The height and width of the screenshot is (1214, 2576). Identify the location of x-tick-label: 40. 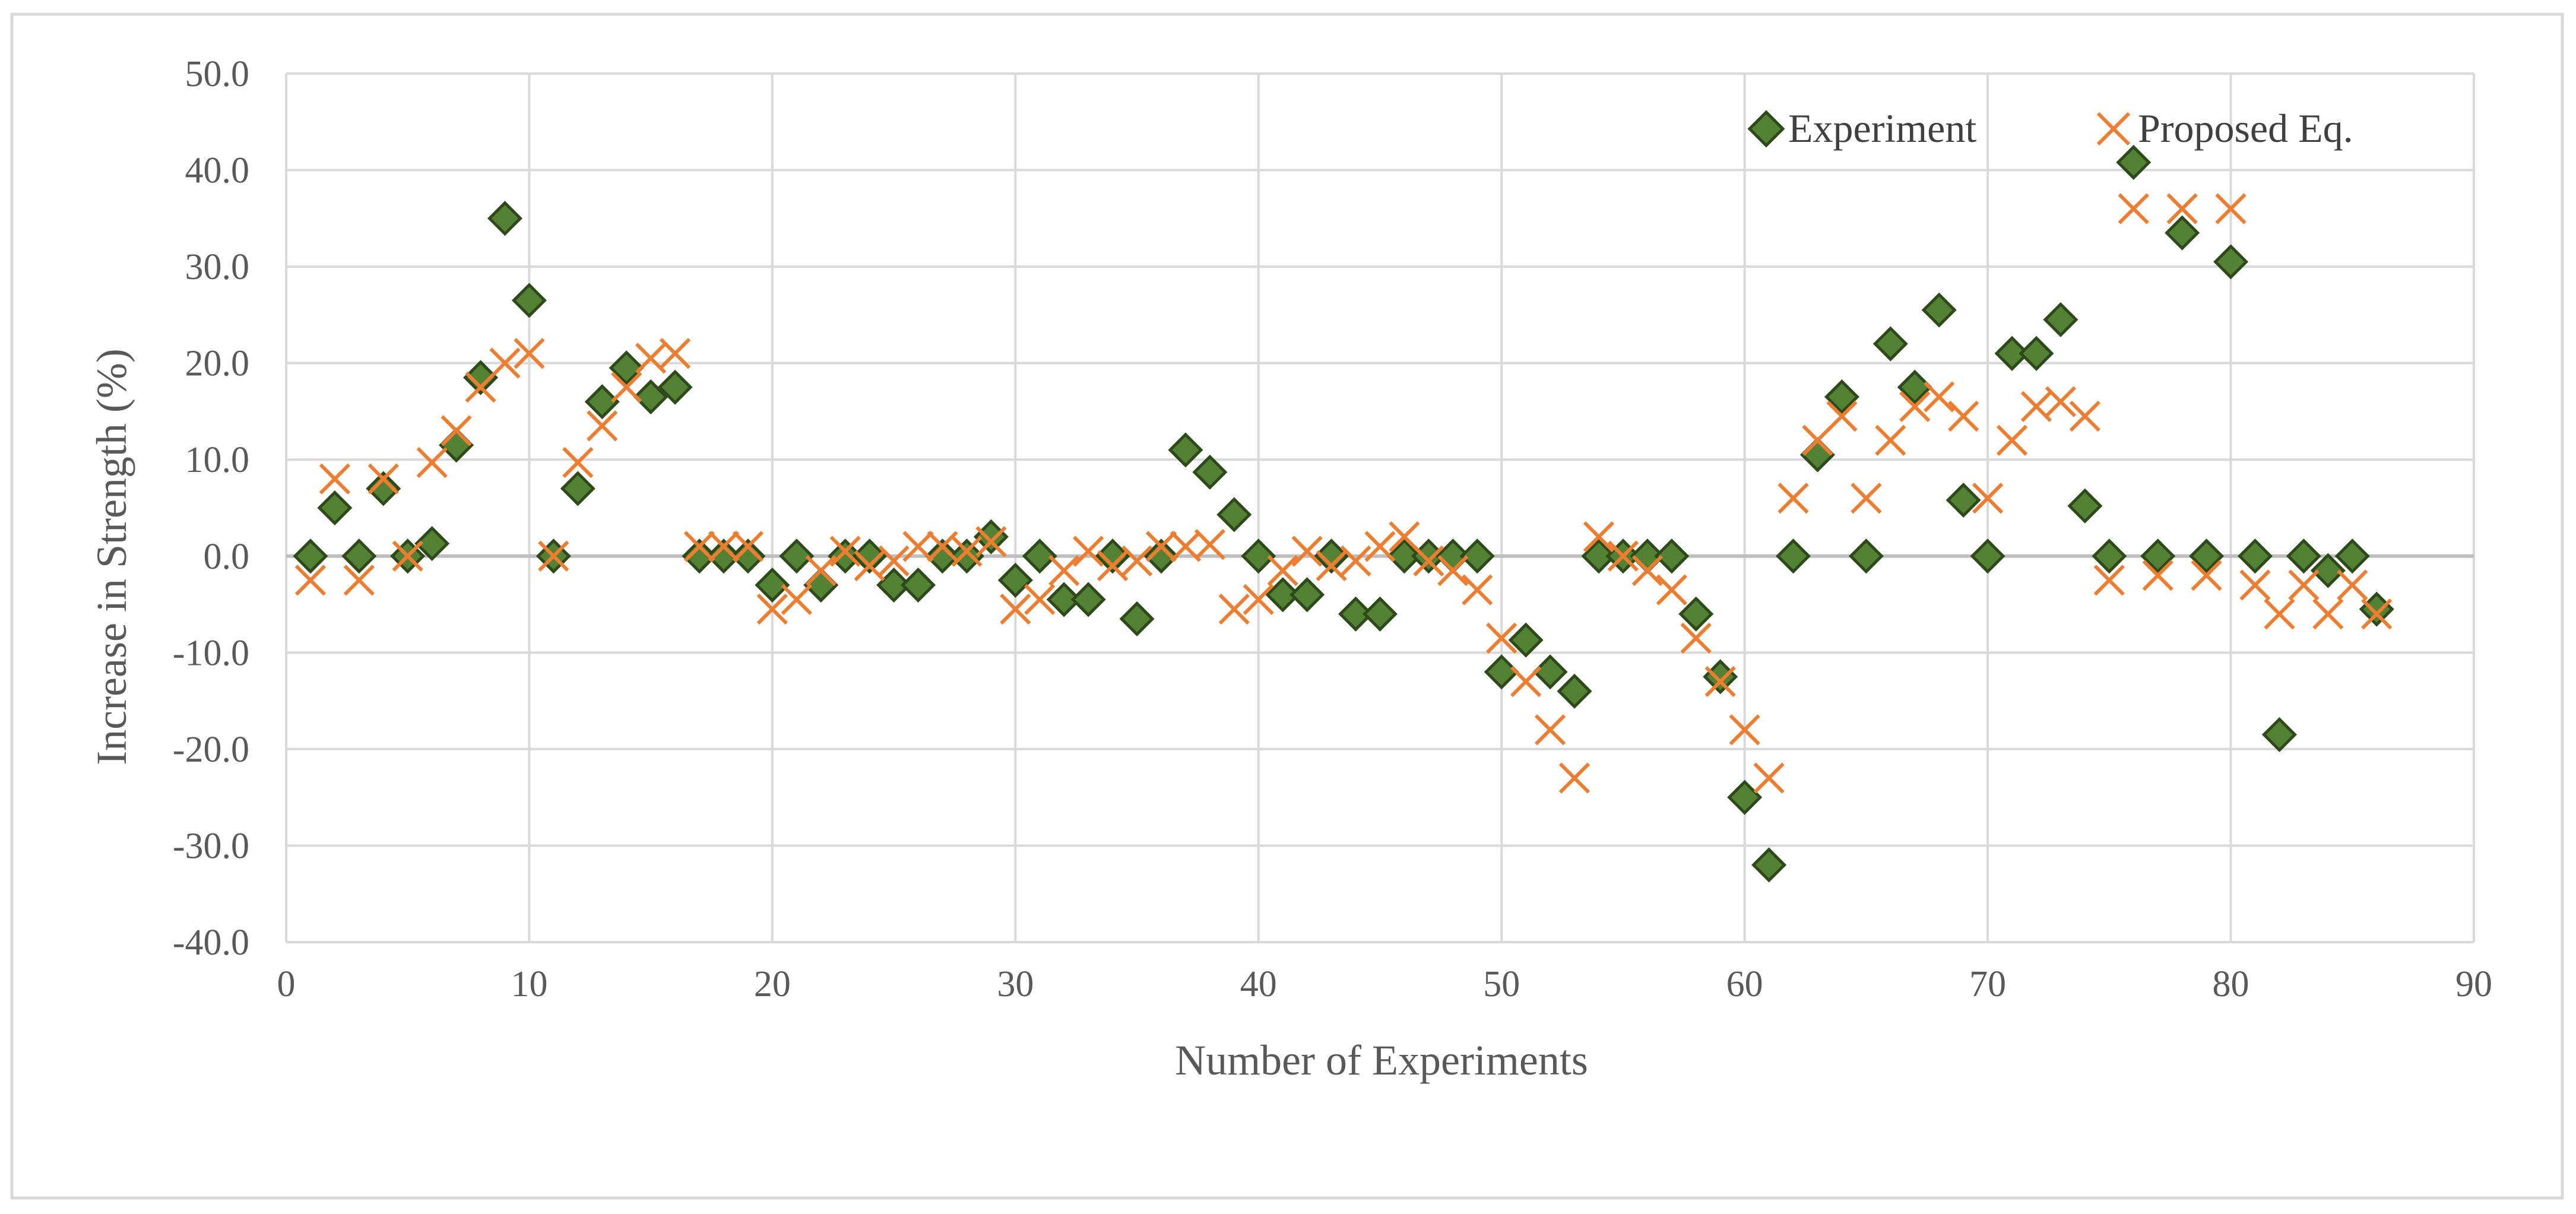
(1259, 984).